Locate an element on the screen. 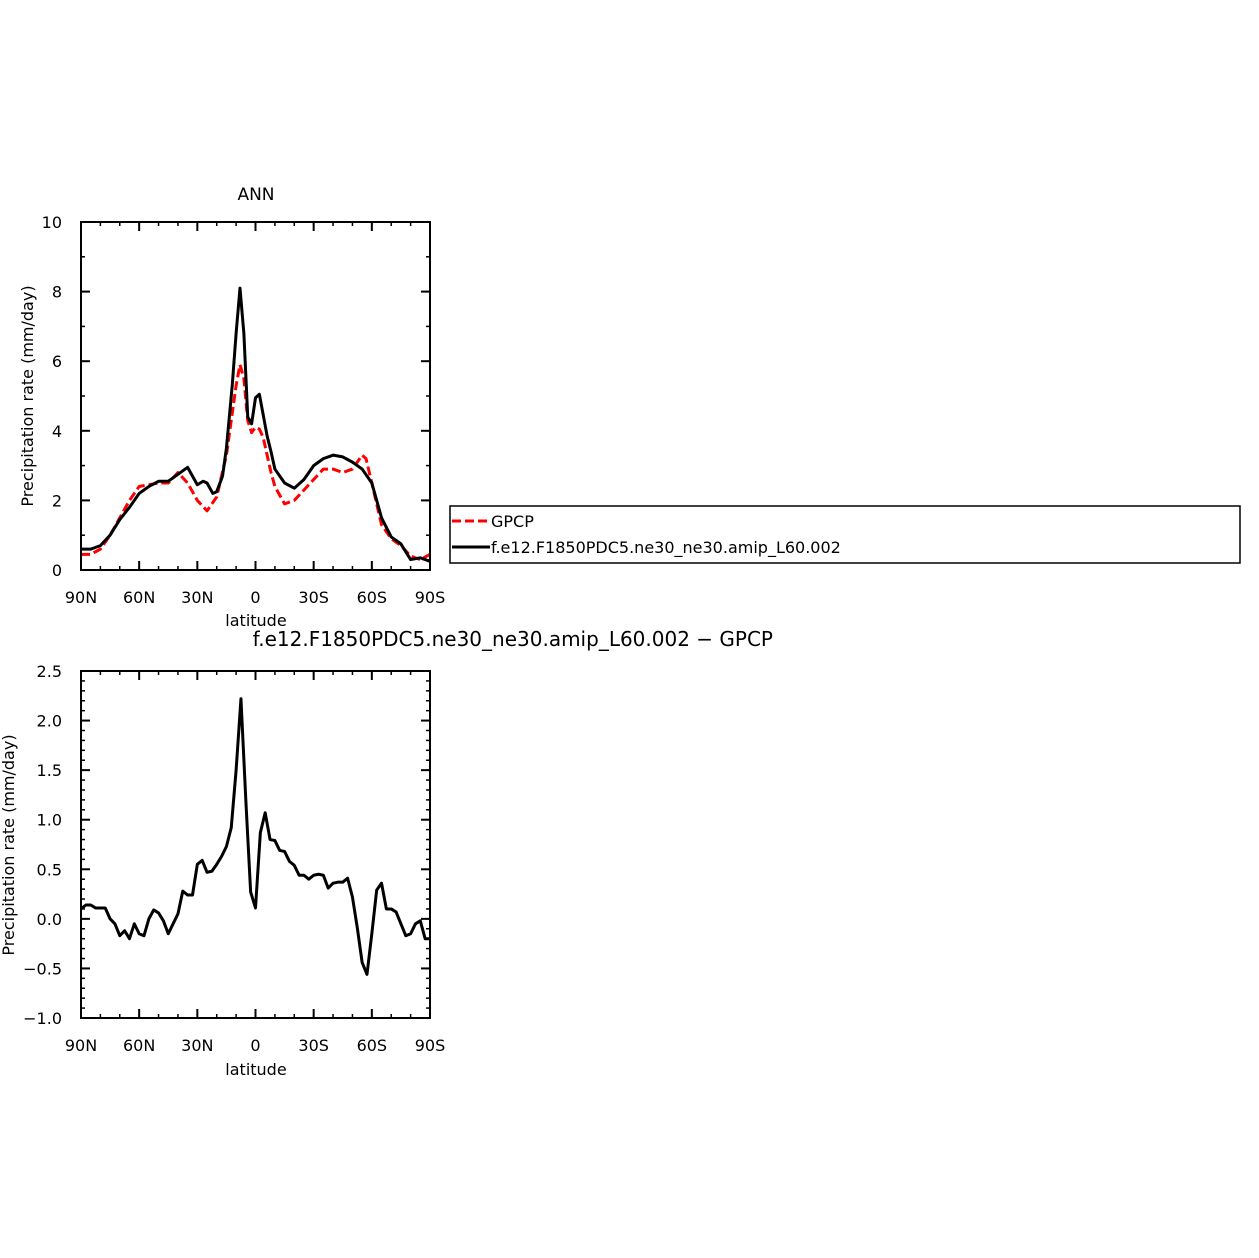 The height and width of the screenshot is (1258, 1259). legend-label-gpcp: GPCP is located at coordinates (512, 521).